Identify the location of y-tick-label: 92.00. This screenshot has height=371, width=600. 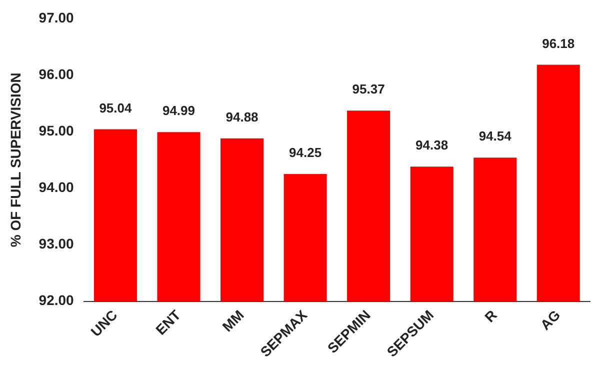
(56, 300).